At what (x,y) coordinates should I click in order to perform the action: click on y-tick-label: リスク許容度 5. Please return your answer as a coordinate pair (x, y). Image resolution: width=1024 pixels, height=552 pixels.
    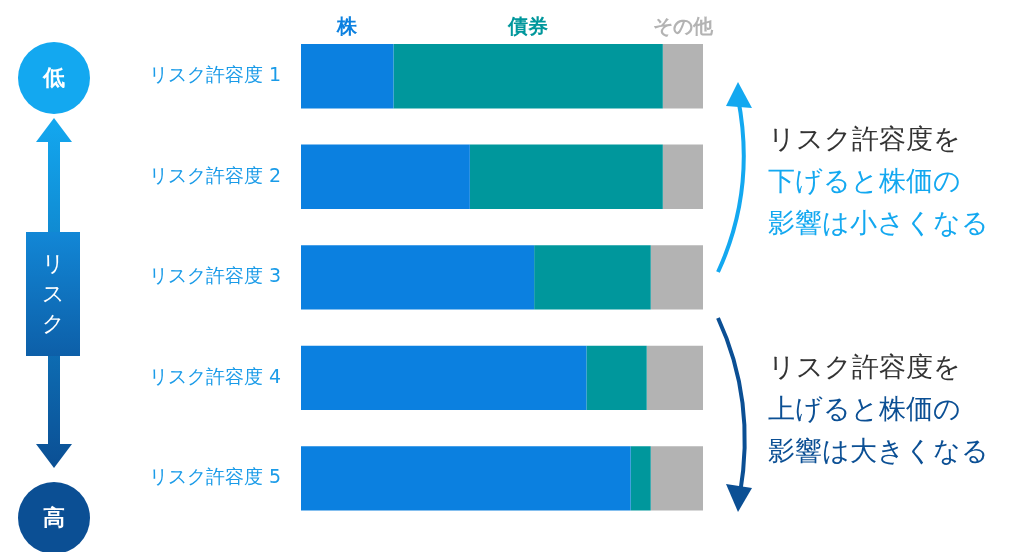
    Looking at the image, I should click on (214, 476).